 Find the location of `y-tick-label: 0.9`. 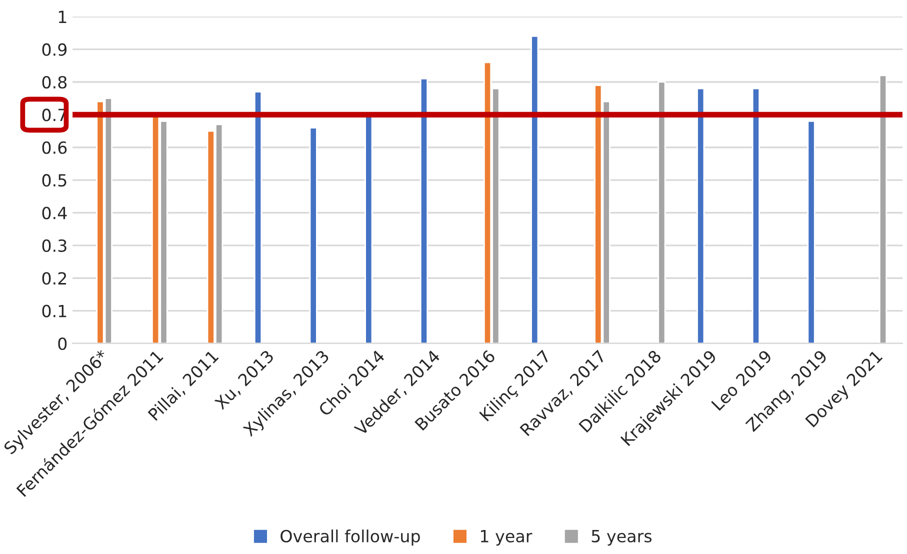

y-tick-label: 0.9 is located at coordinates (54, 49).